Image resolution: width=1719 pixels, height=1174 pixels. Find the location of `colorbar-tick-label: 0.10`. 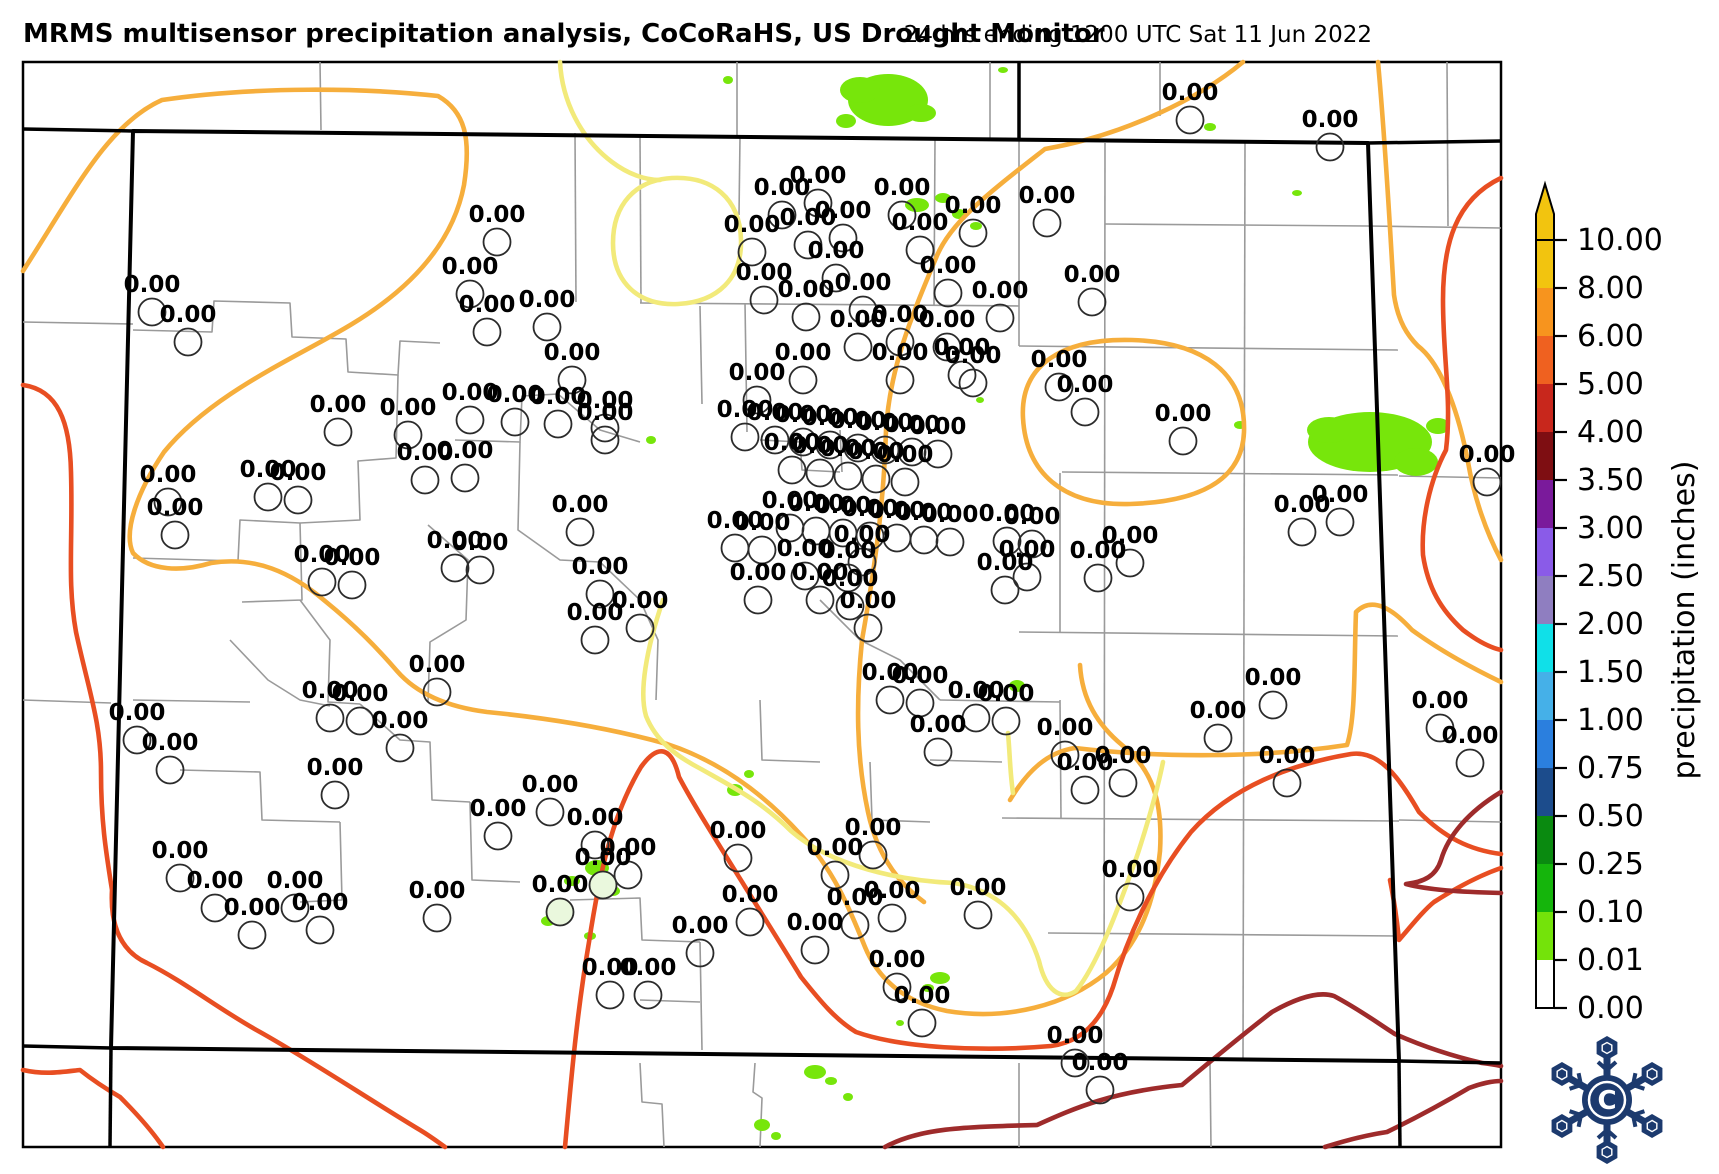

colorbar-tick-label: 0.10 is located at coordinates (1610, 912).